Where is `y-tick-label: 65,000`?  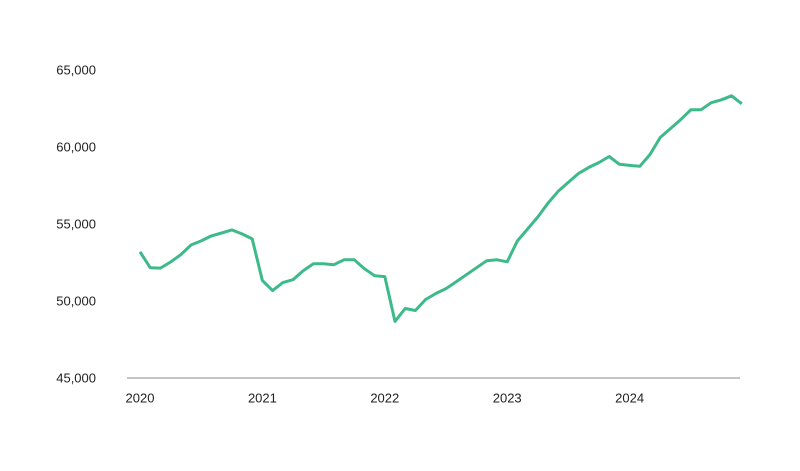 y-tick-label: 65,000 is located at coordinates (76, 69).